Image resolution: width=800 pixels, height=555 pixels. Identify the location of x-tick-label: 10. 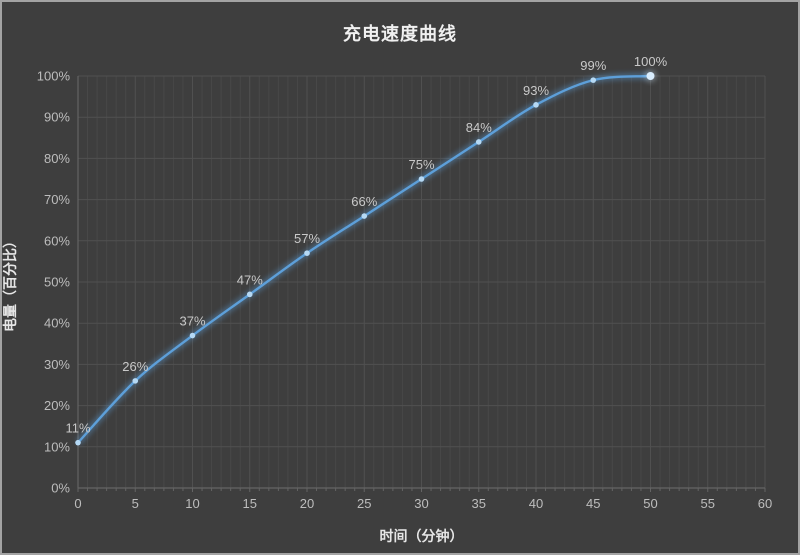
(192, 503).